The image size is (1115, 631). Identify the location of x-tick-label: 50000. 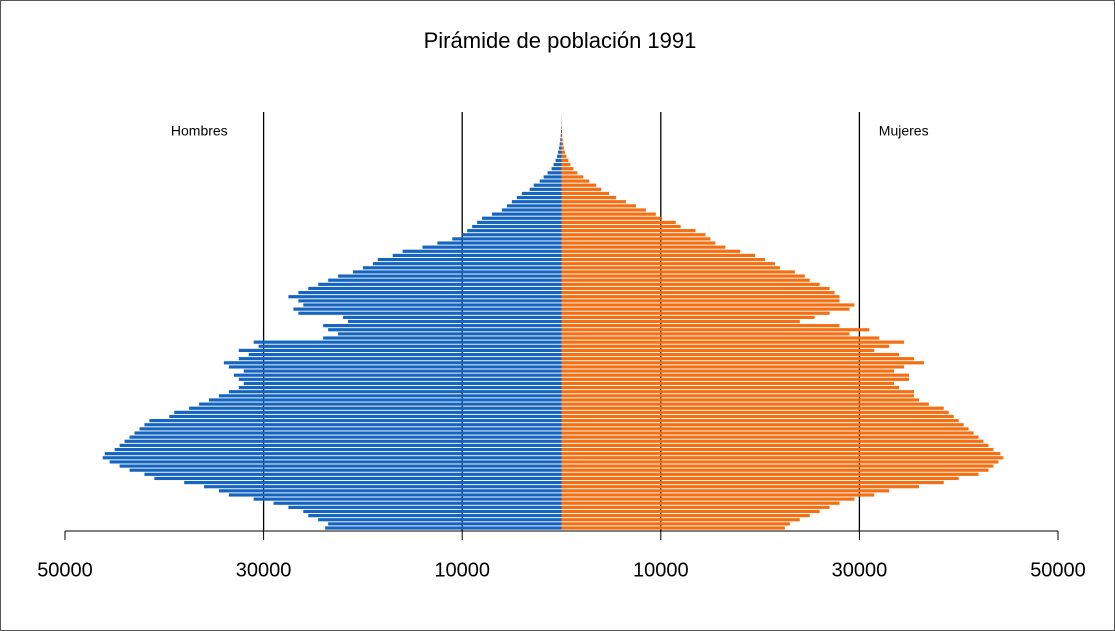
(1058, 570).